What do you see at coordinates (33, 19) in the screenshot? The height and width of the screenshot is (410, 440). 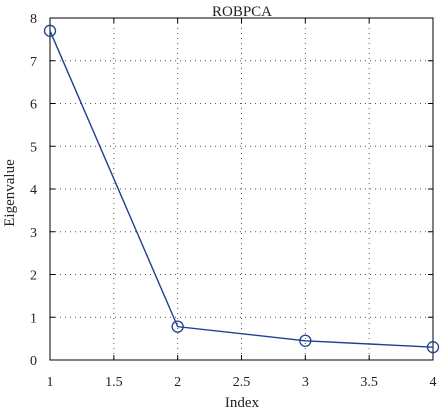 I see `y-tick-label: 8` at bounding box center [33, 19].